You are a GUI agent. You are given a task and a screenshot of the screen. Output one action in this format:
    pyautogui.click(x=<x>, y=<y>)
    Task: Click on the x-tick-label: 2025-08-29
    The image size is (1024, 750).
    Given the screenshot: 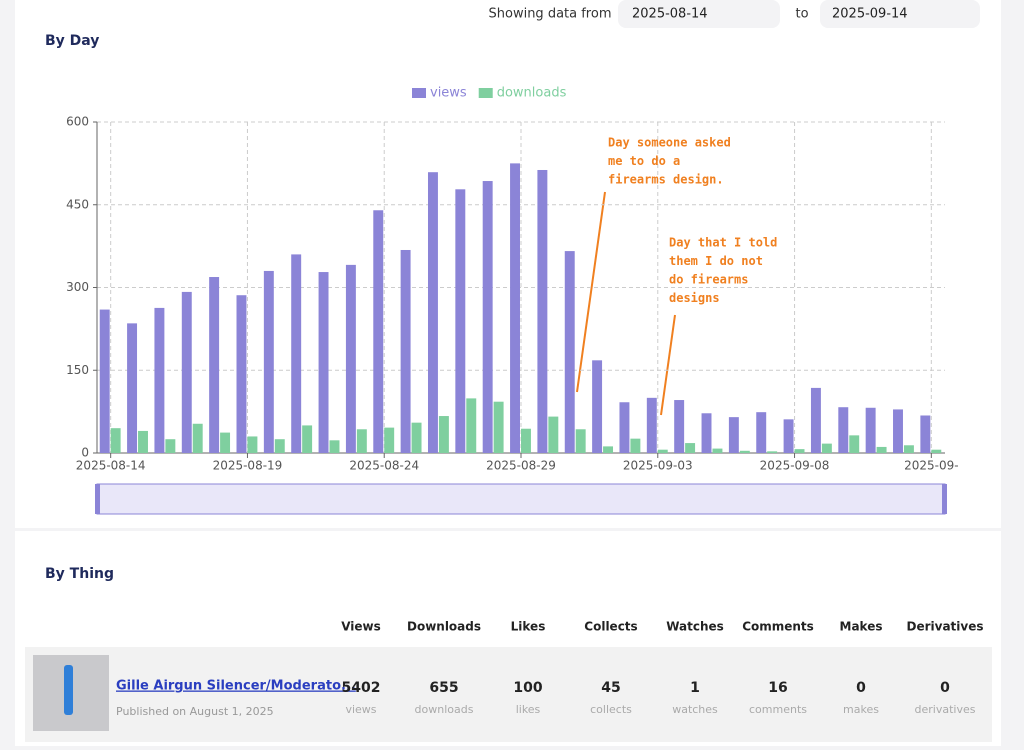 What is the action you would take?
    pyautogui.click(x=521, y=466)
    